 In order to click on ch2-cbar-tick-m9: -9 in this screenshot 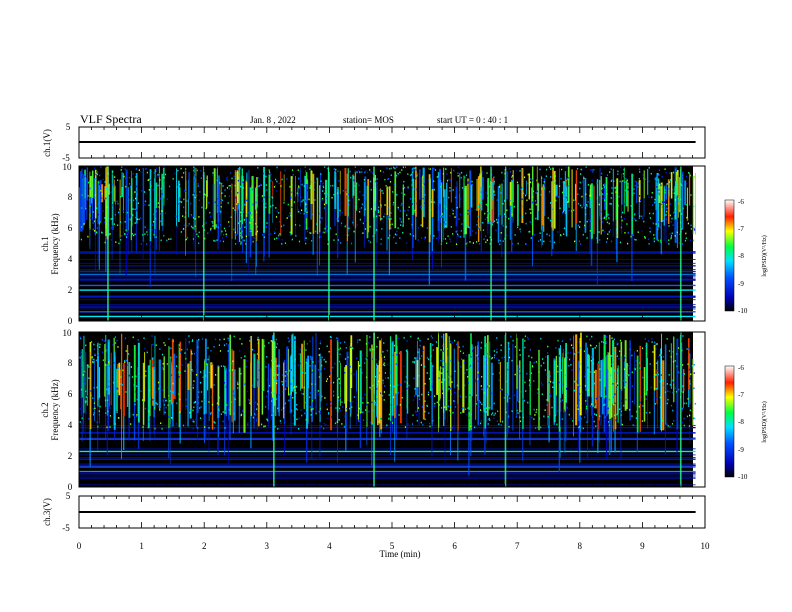, I will do `click(741, 450)`.